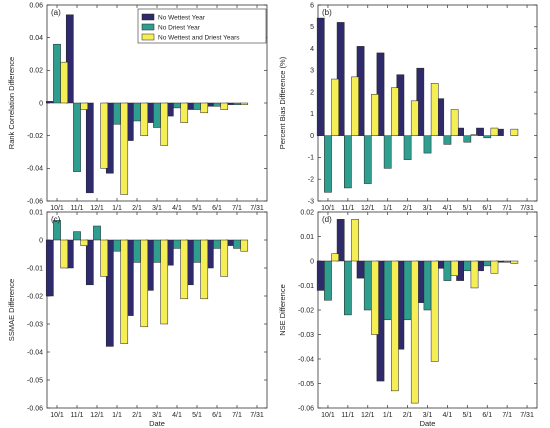 The width and height of the screenshot is (550, 428). Describe the element at coordinates (282, 102) in the screenshot. I see `y-axis-label: Percent Bias Difference (%)` at that location.